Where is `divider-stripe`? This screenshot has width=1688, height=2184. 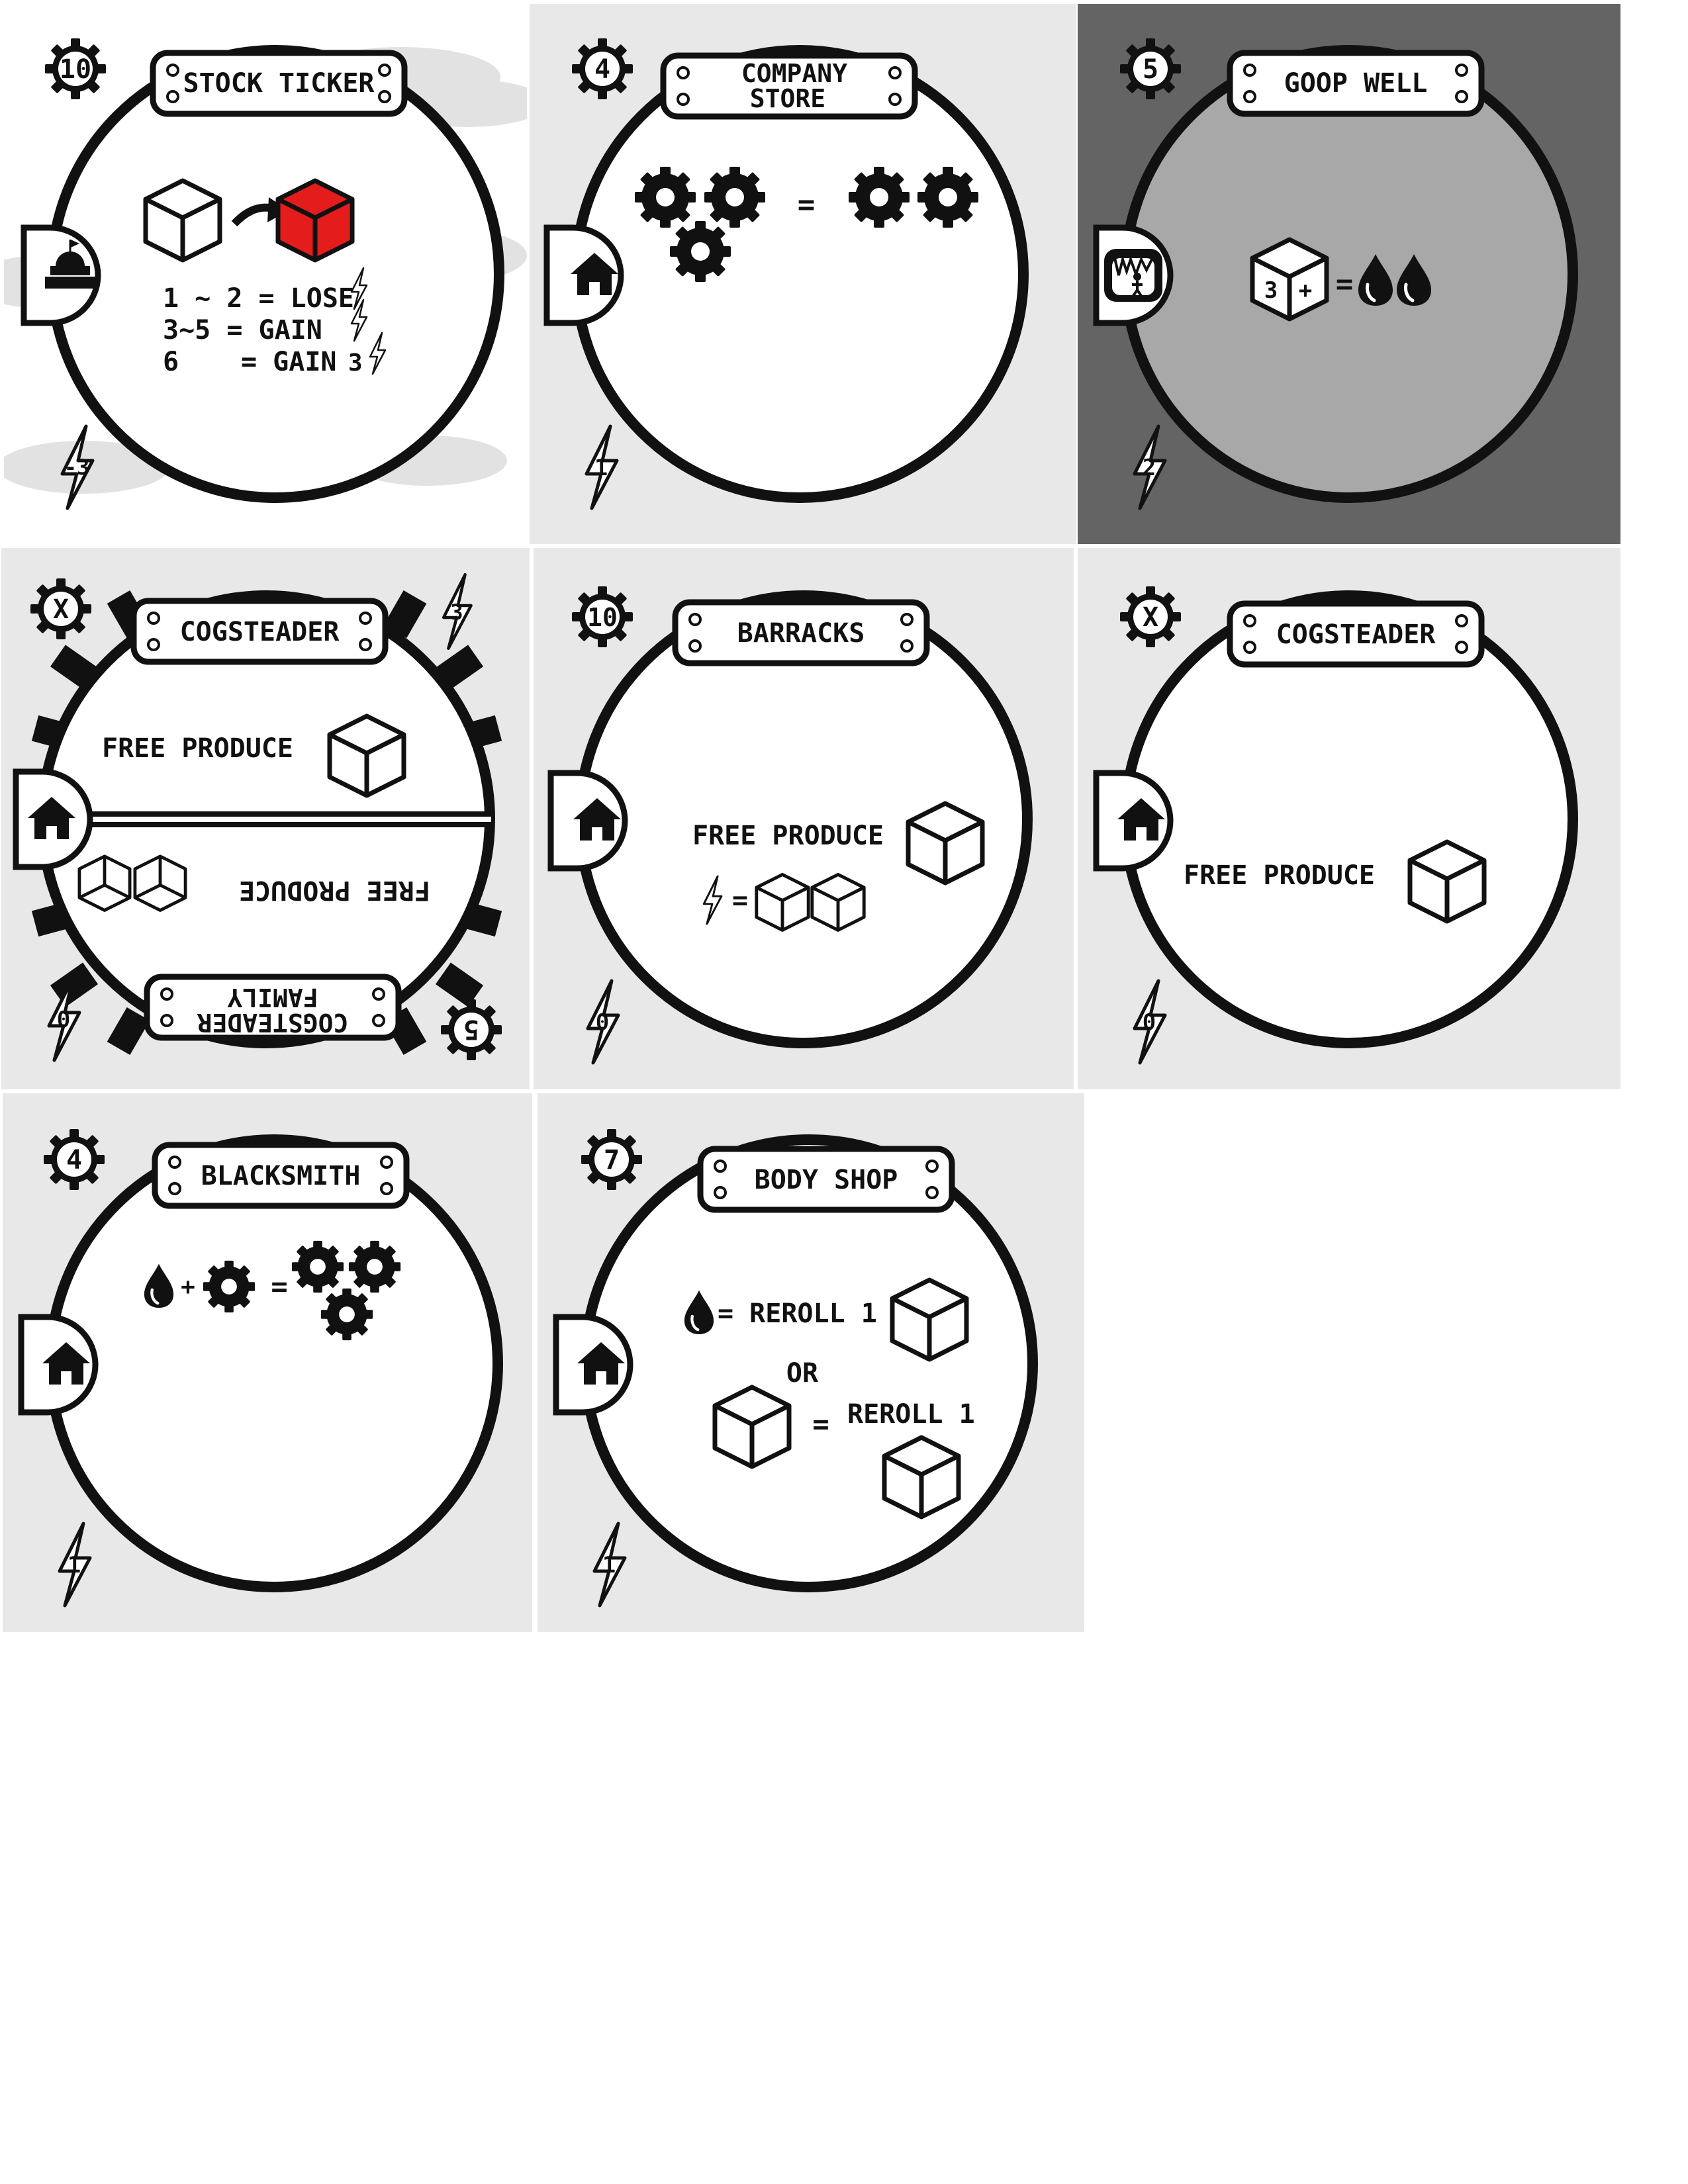
divider-stripe is located at coordinates (266, 819).